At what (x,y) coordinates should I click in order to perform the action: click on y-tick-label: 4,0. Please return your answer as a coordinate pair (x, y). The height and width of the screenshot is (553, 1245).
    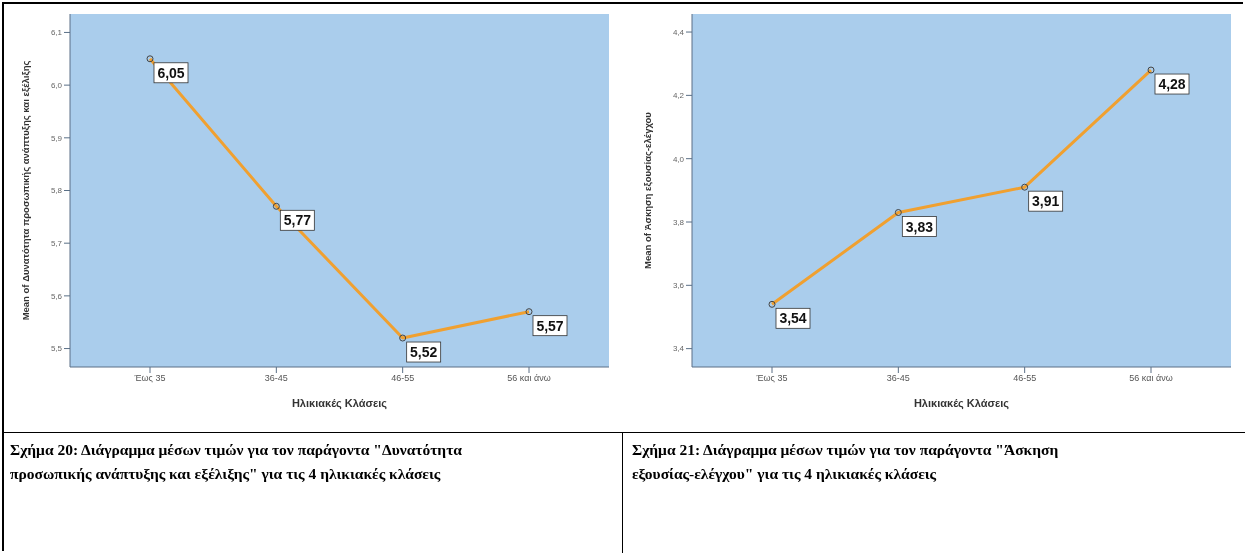
    Looking at the image, I should click on (678, 159).